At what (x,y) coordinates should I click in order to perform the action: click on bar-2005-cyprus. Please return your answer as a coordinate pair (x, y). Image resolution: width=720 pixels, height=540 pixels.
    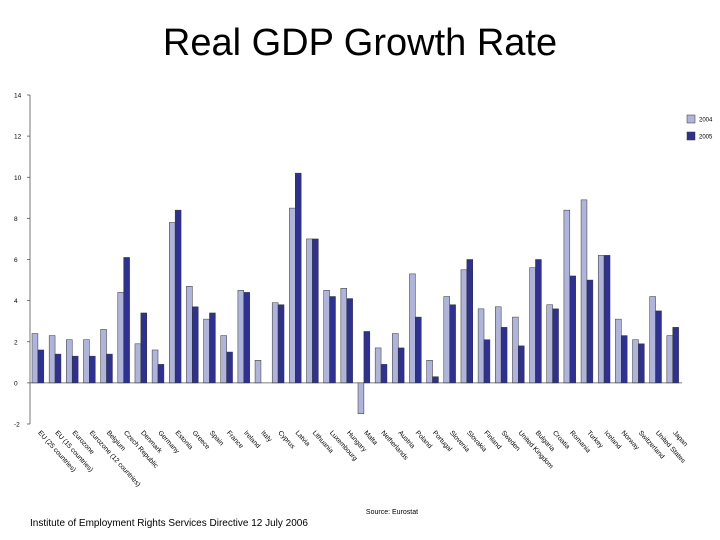
    Looking at the image, I should click on (281, 344).